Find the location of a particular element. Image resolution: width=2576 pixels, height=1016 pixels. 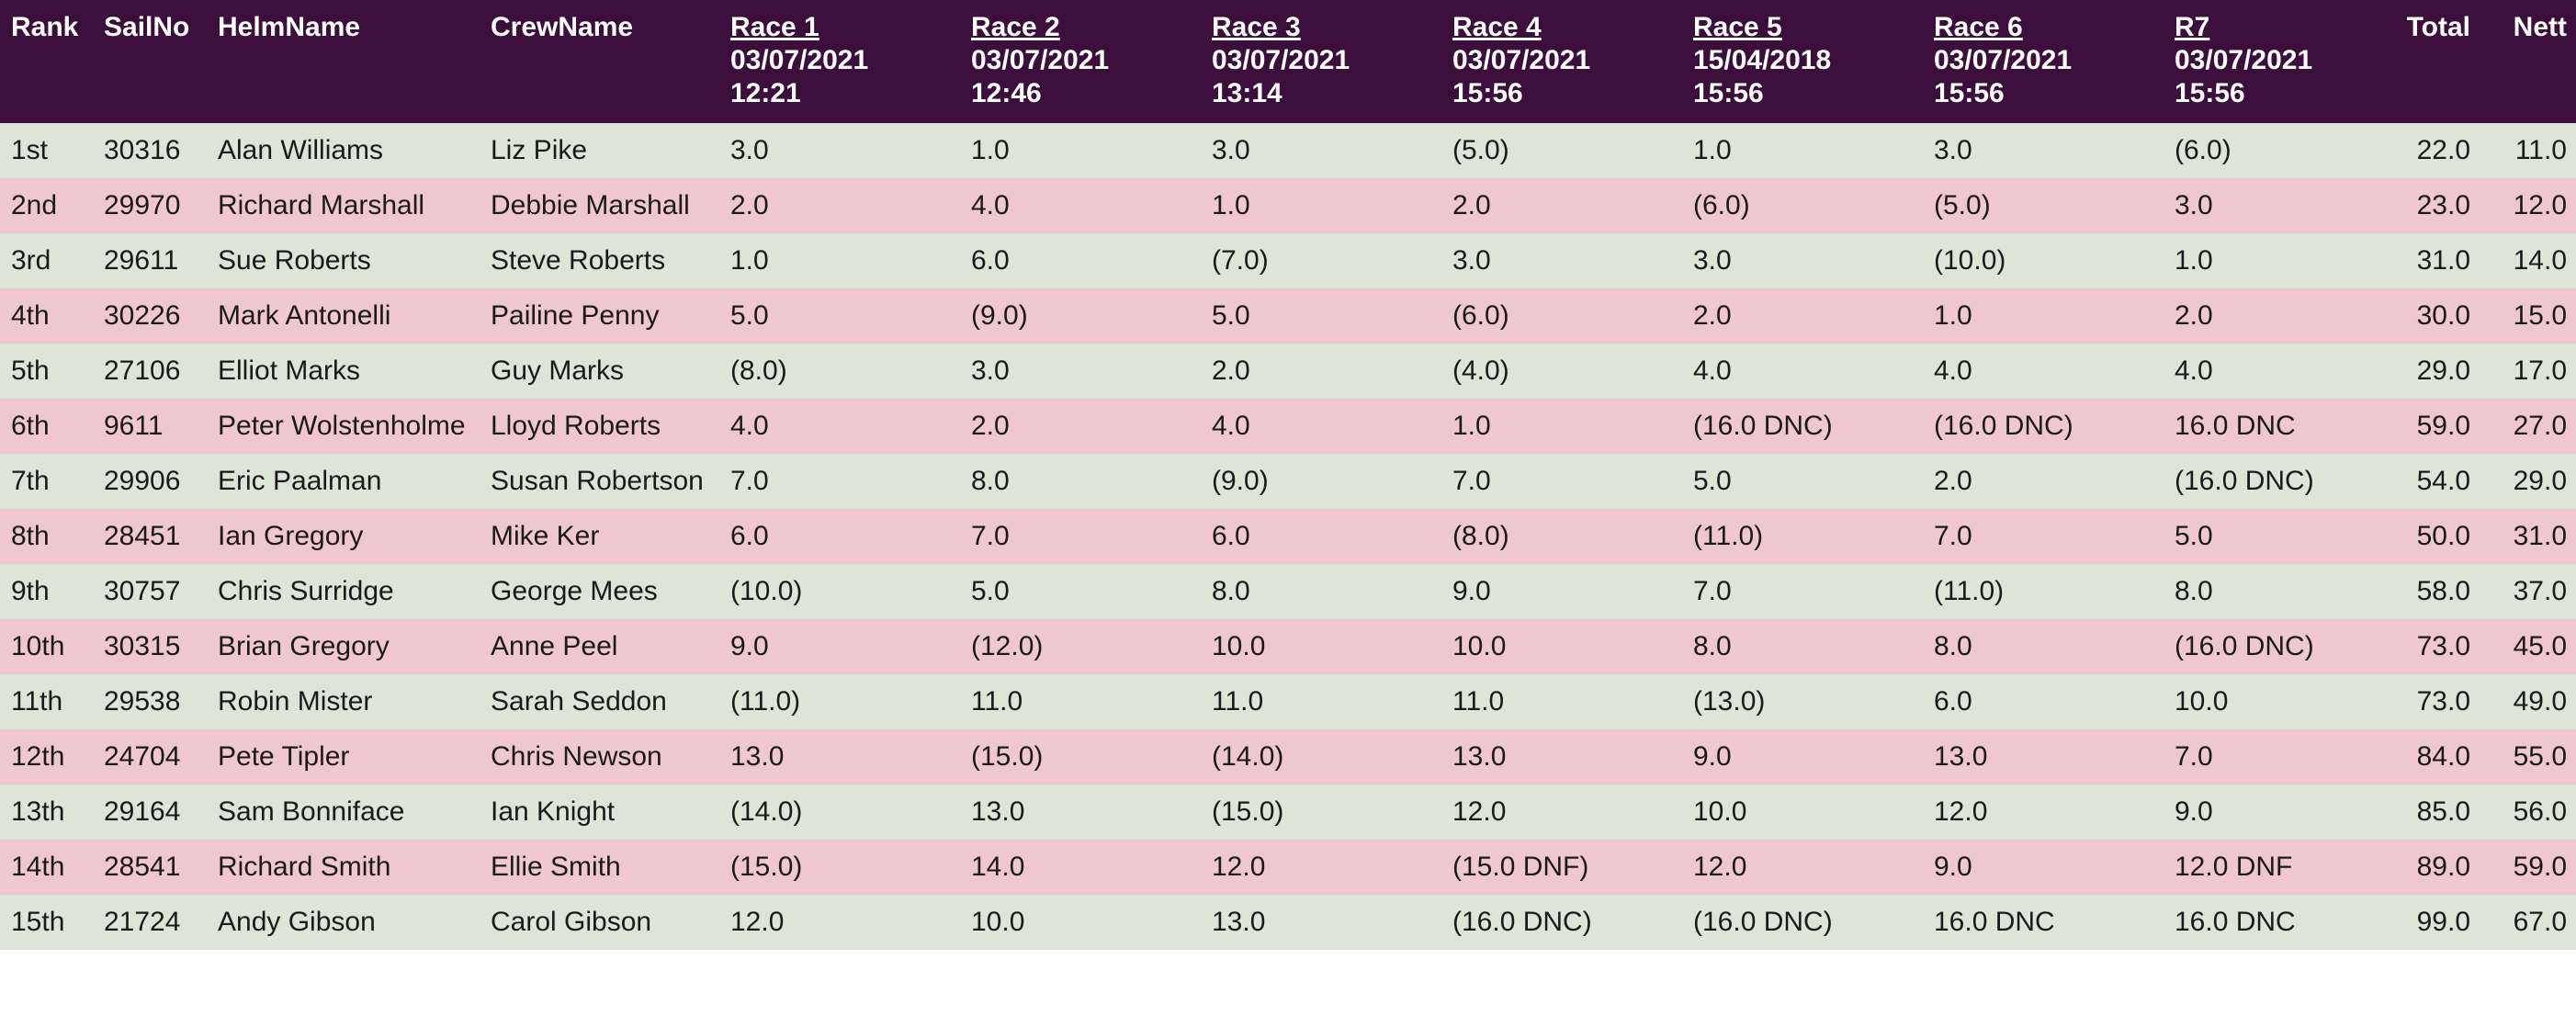

sailno-cell: 24704 is located at coordinates (150, 757).